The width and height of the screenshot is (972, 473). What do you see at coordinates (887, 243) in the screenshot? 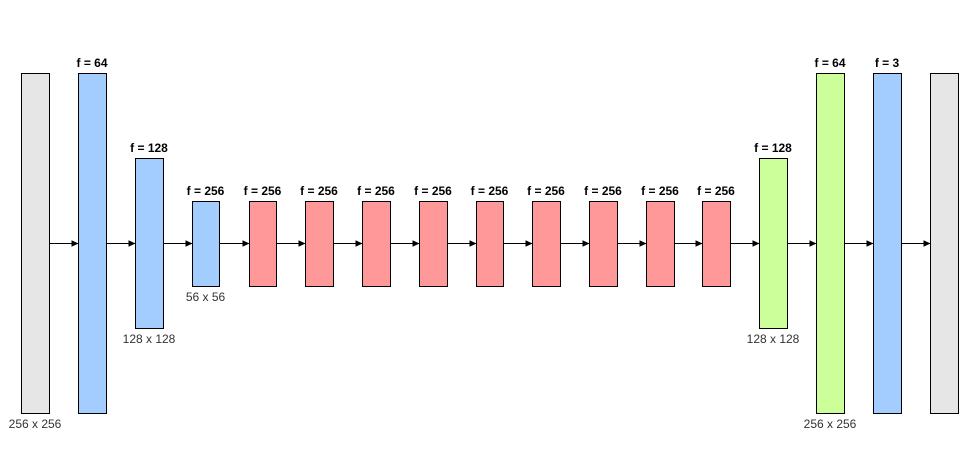
I see `layer-block-16-encoder` at bounding box center [887, 243].